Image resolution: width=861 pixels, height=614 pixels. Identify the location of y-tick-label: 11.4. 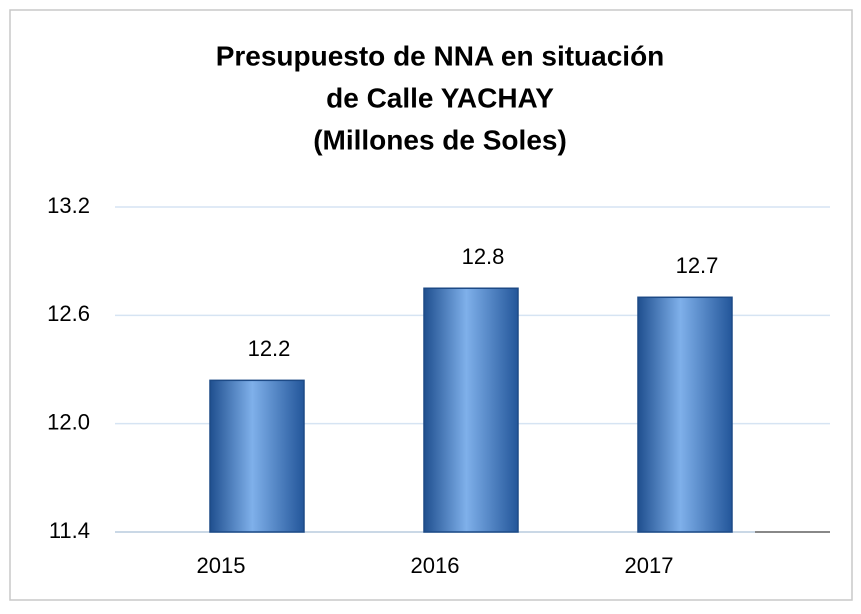
(69, 530).